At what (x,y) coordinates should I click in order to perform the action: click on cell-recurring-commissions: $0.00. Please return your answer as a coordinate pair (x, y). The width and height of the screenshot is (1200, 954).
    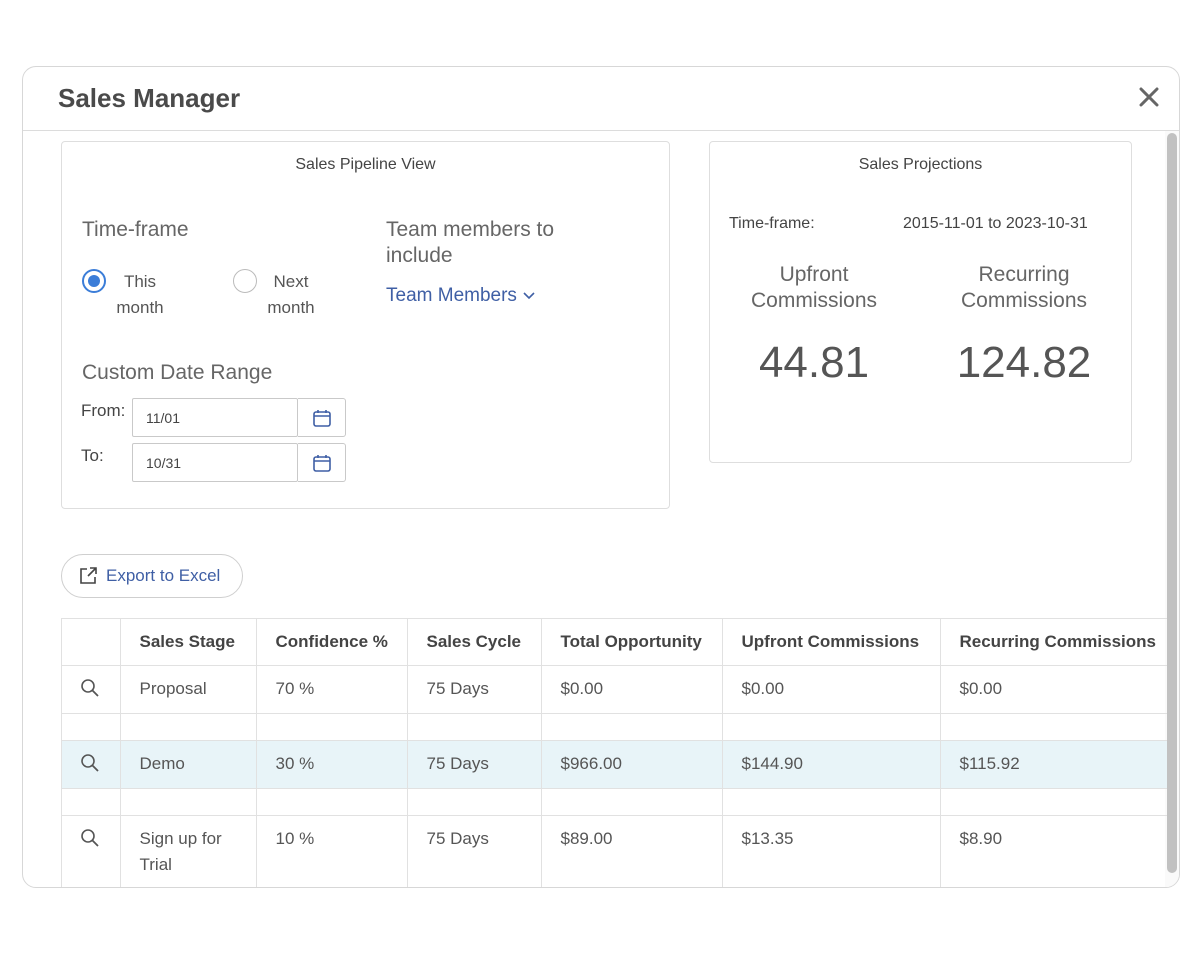
    Looking at the image, I should click on (1053, 689).